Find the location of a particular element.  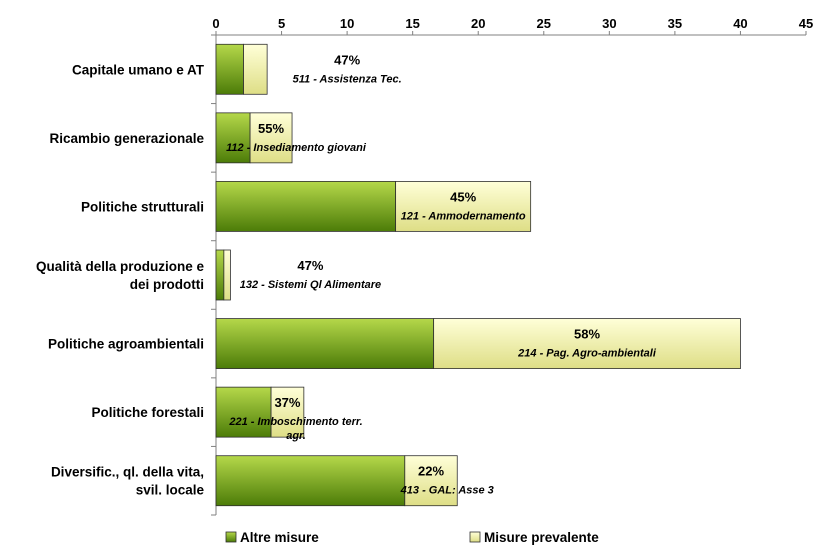

category-label: Diversific., ql. della vita, is located at coordinates (127, 472).